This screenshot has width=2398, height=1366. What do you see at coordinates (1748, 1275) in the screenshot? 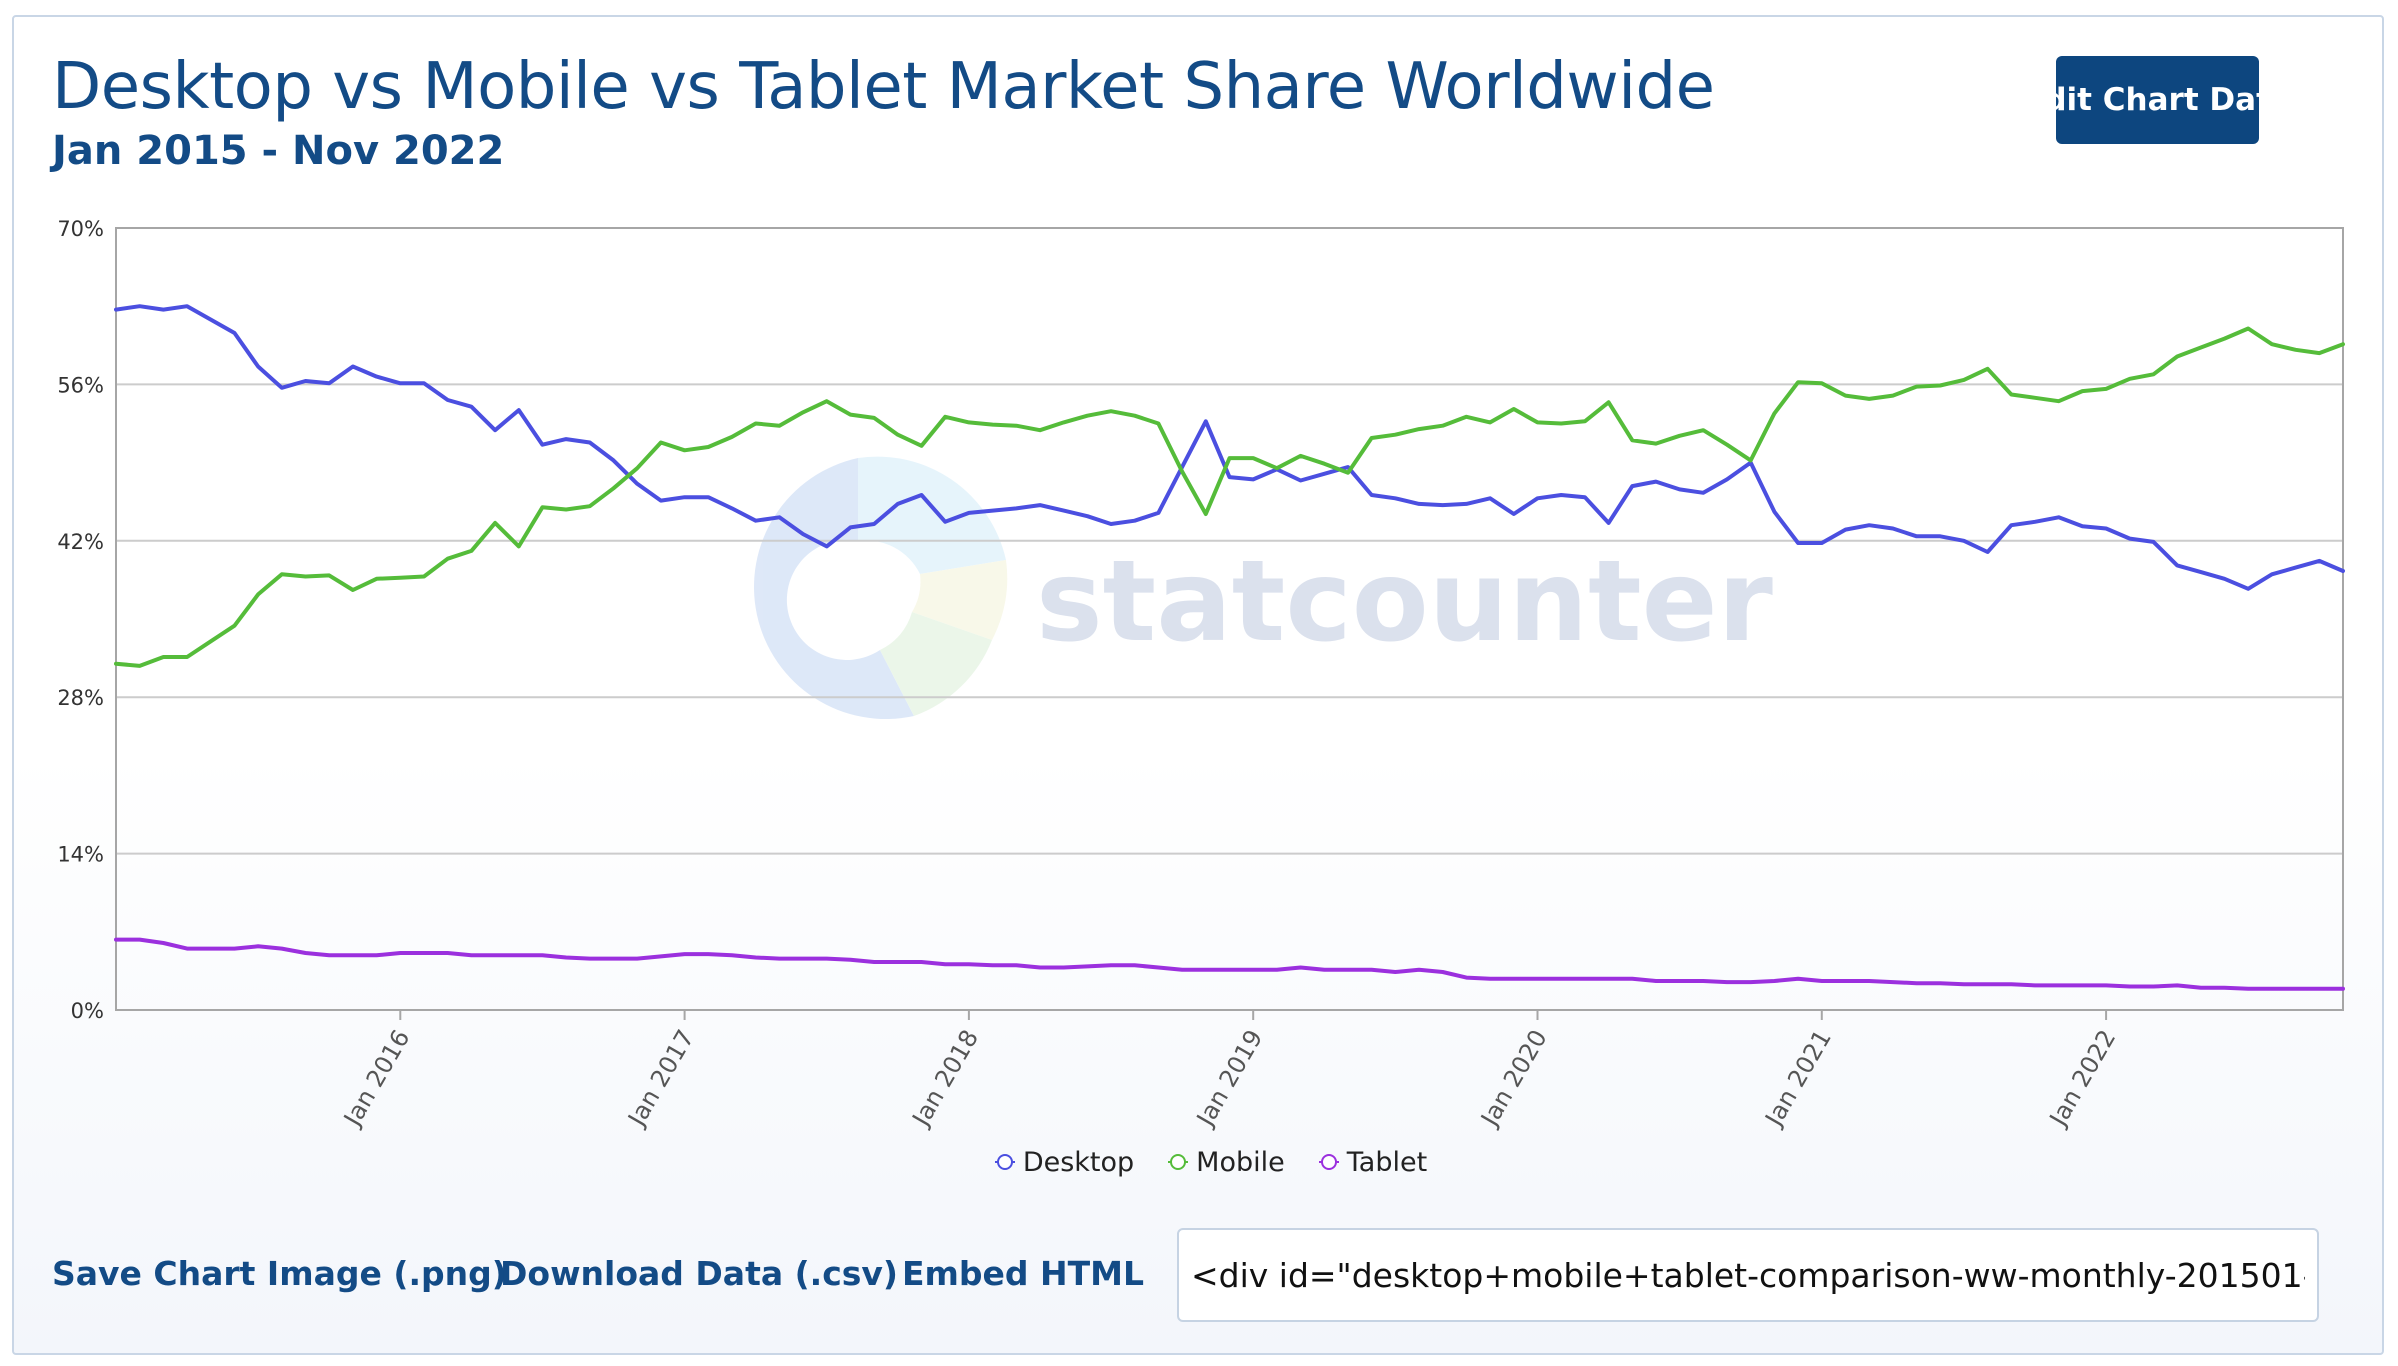
I see `embed-code-field` at bounding box center [1748, 1275].